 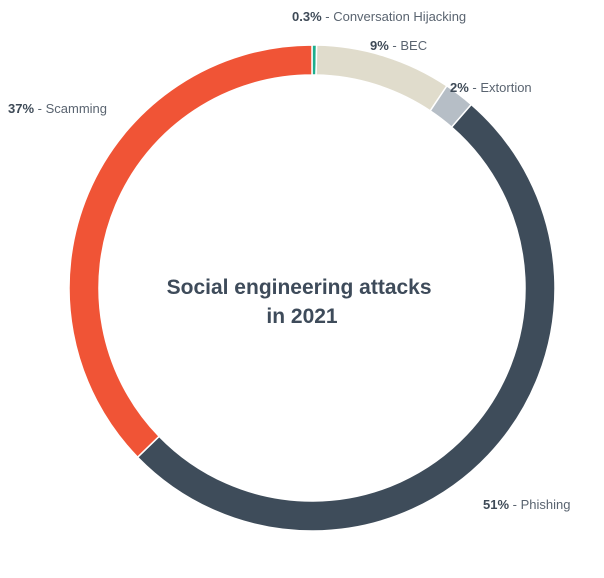 What do you see at coordinates (398, 45) in the screenshot?
I see `label-bec: 9% - BEC` at bounding box center [398, 45].